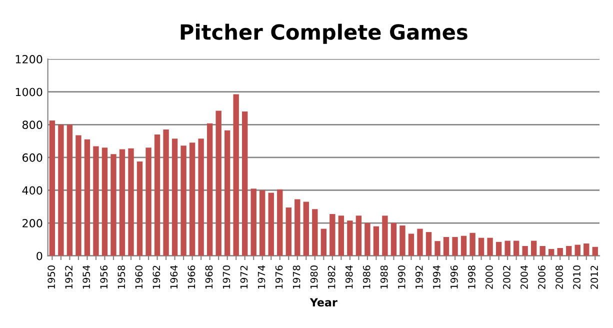  What do you see at coordinates (52, 277) in the screenshot?
I see `x-tick-label: 1950` at bounding box center [52, 277].